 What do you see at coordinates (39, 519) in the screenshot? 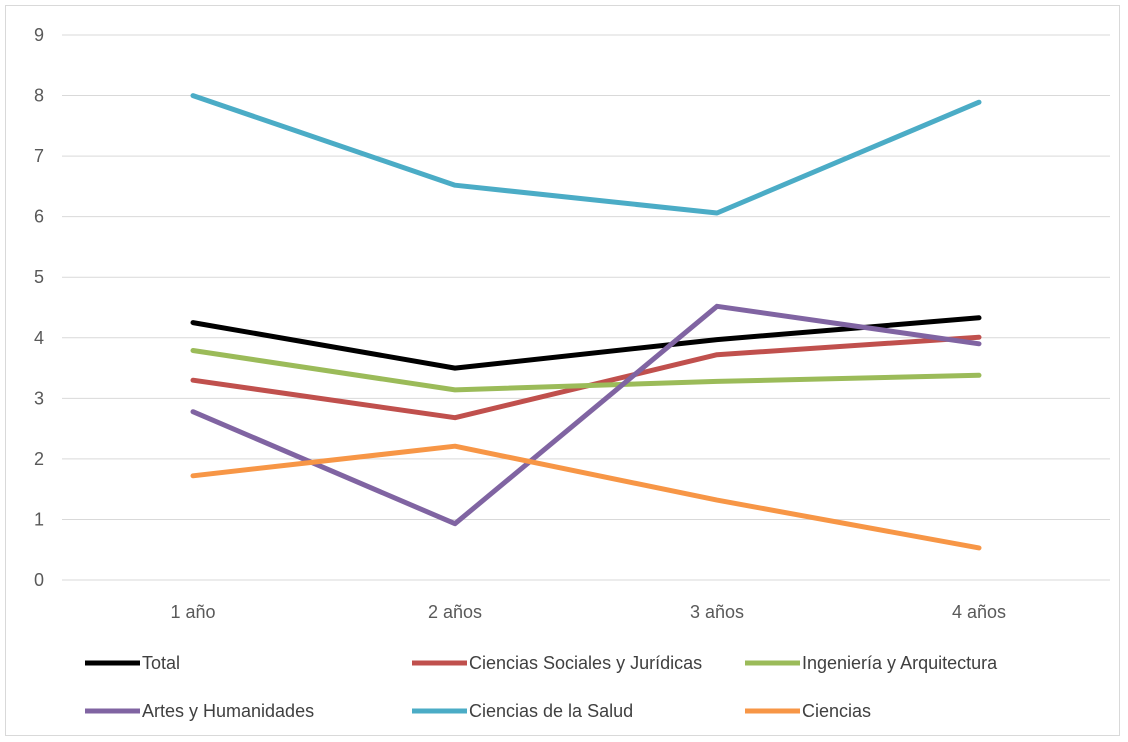
I see `y-tick-label: 1` at bounding box center [39, 519].